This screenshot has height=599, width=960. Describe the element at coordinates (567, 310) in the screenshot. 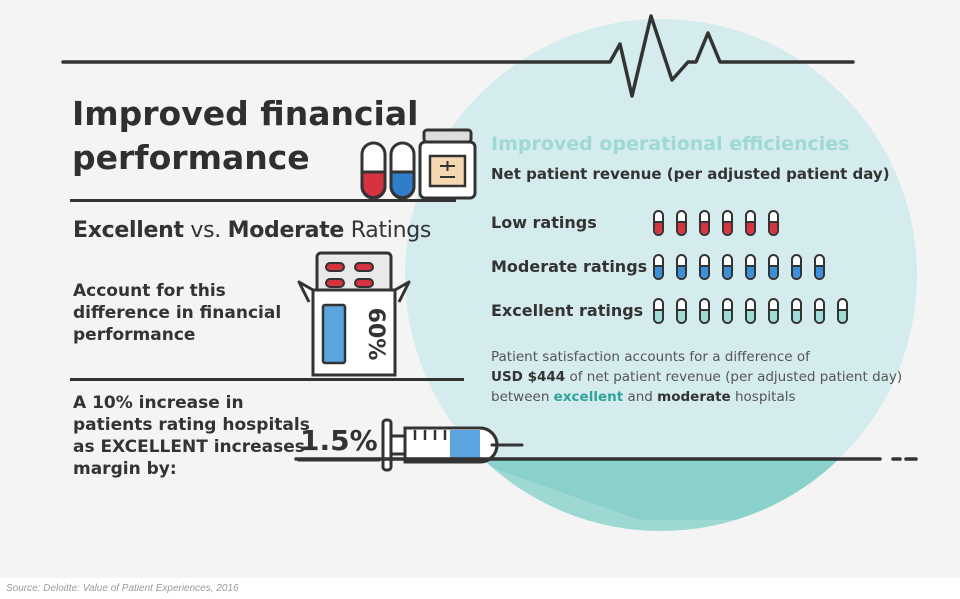

I see `row-label-excellent: Excellent ratings` at that location.